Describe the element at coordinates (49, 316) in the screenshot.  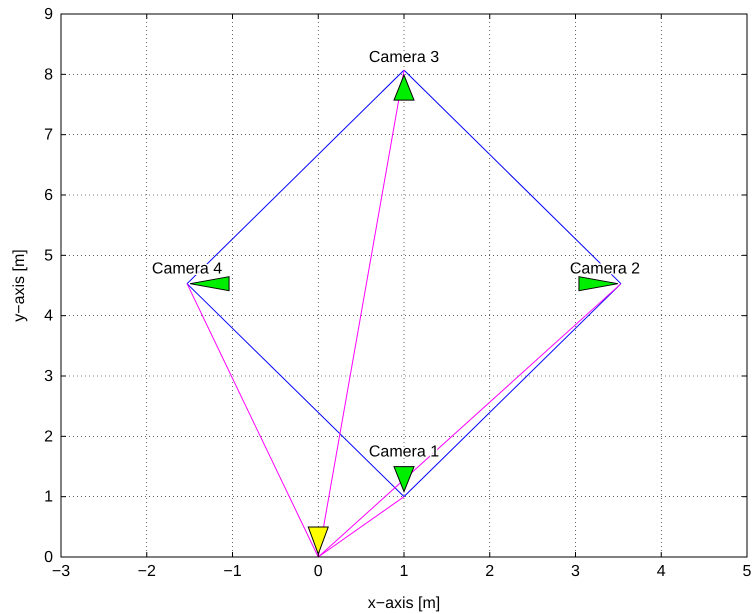
I see `y-tick-label: 4` at that location.